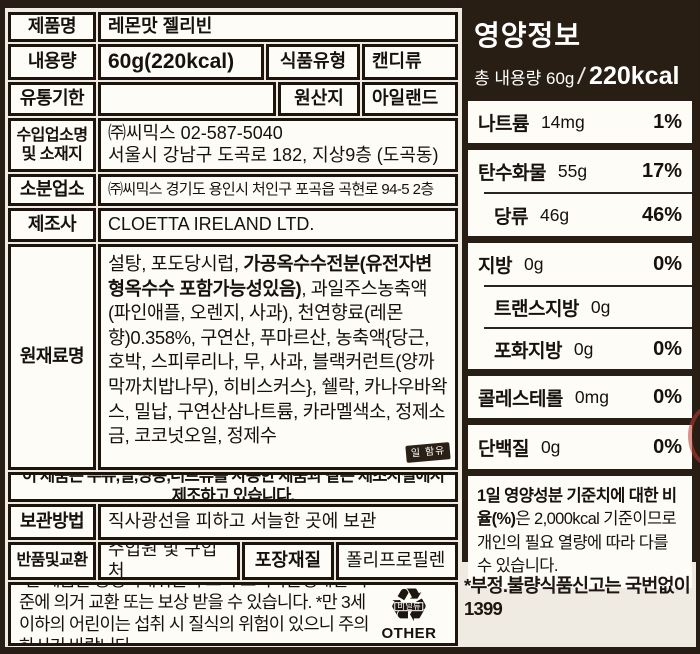 The height and width of the screenshot is (654, 700). I want to click on row-product-name: 제품명 레몬맛 젤리빈, so click(233, 27).